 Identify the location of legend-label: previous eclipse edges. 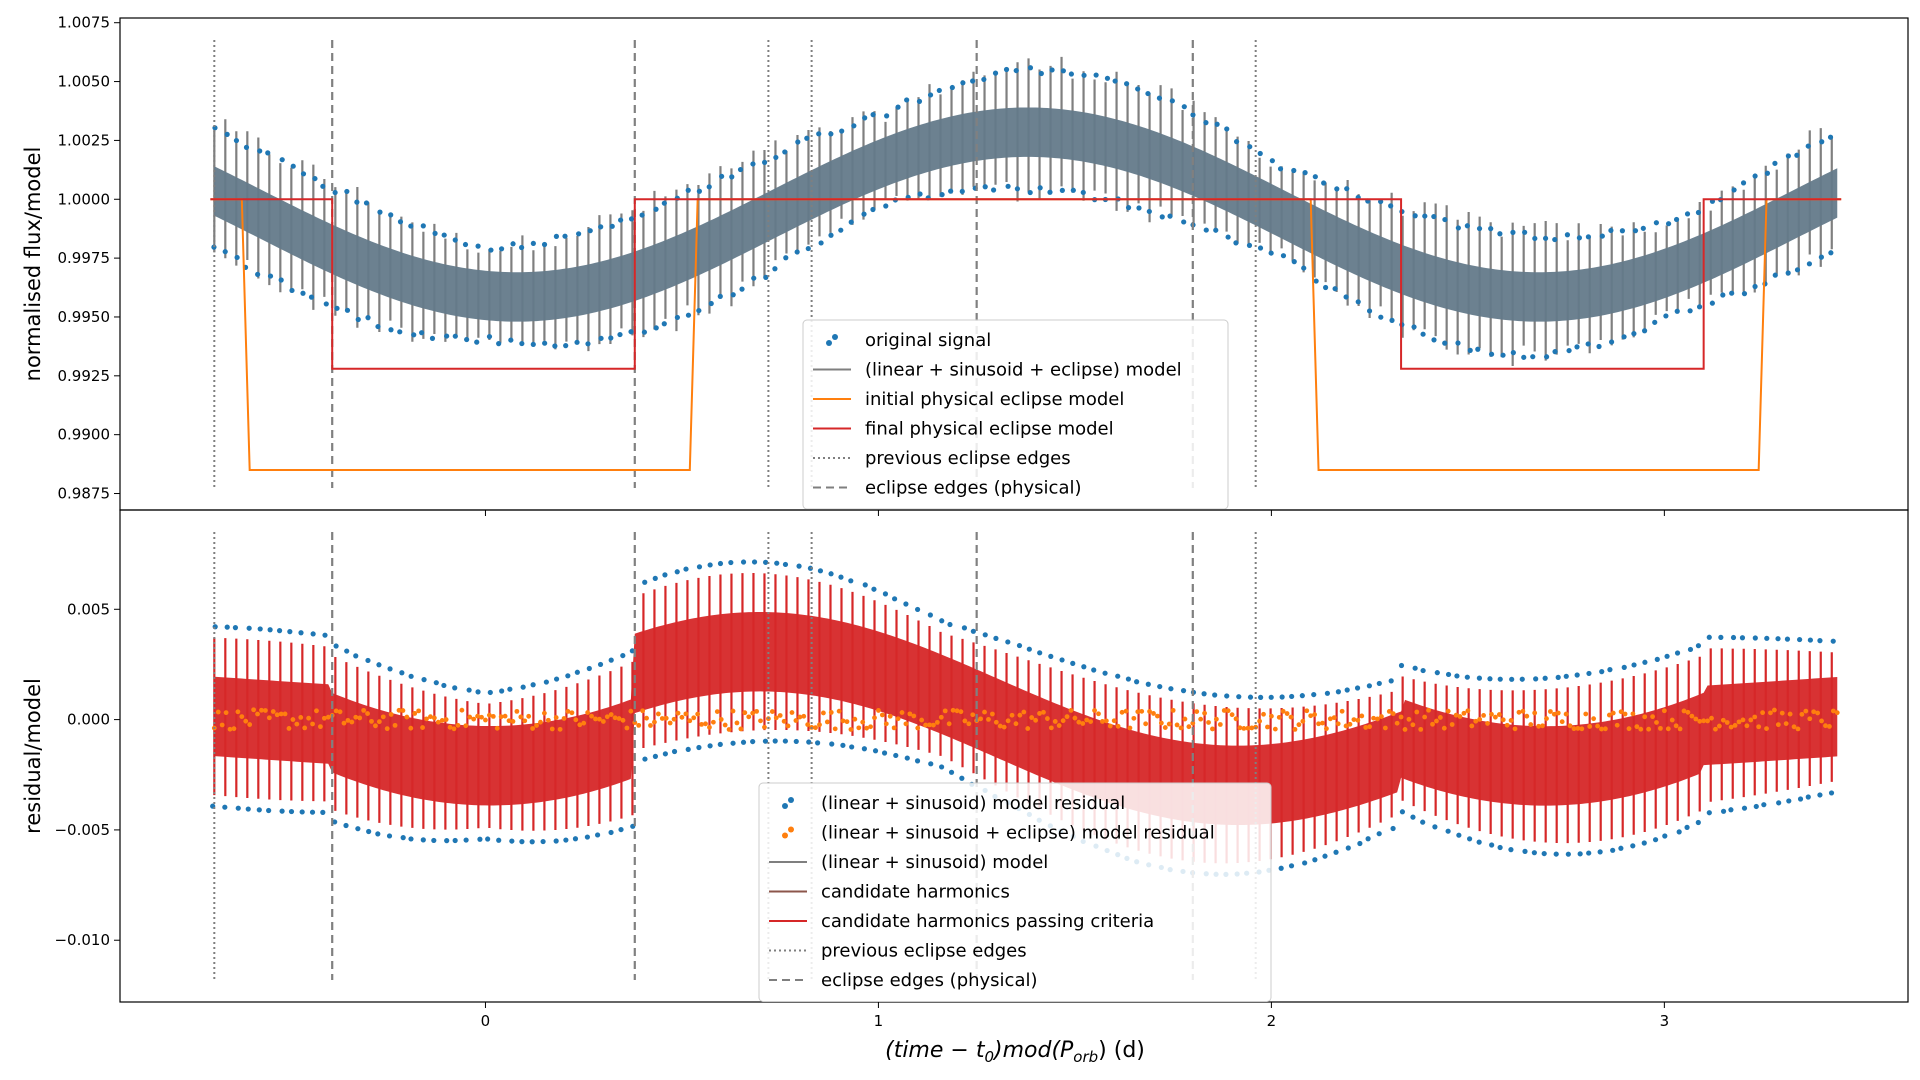
(924, 951).